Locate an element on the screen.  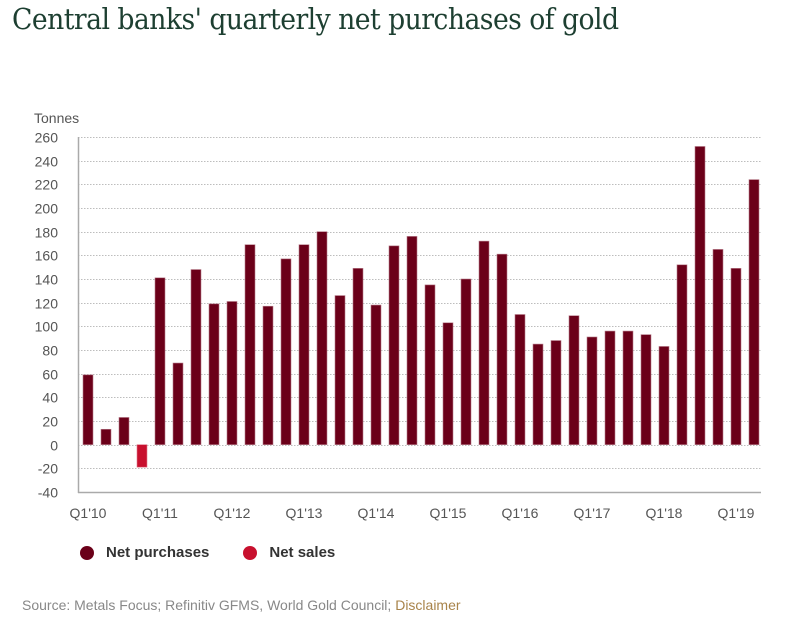
y-tick-label: 180 is located at coordinates (47, 233).